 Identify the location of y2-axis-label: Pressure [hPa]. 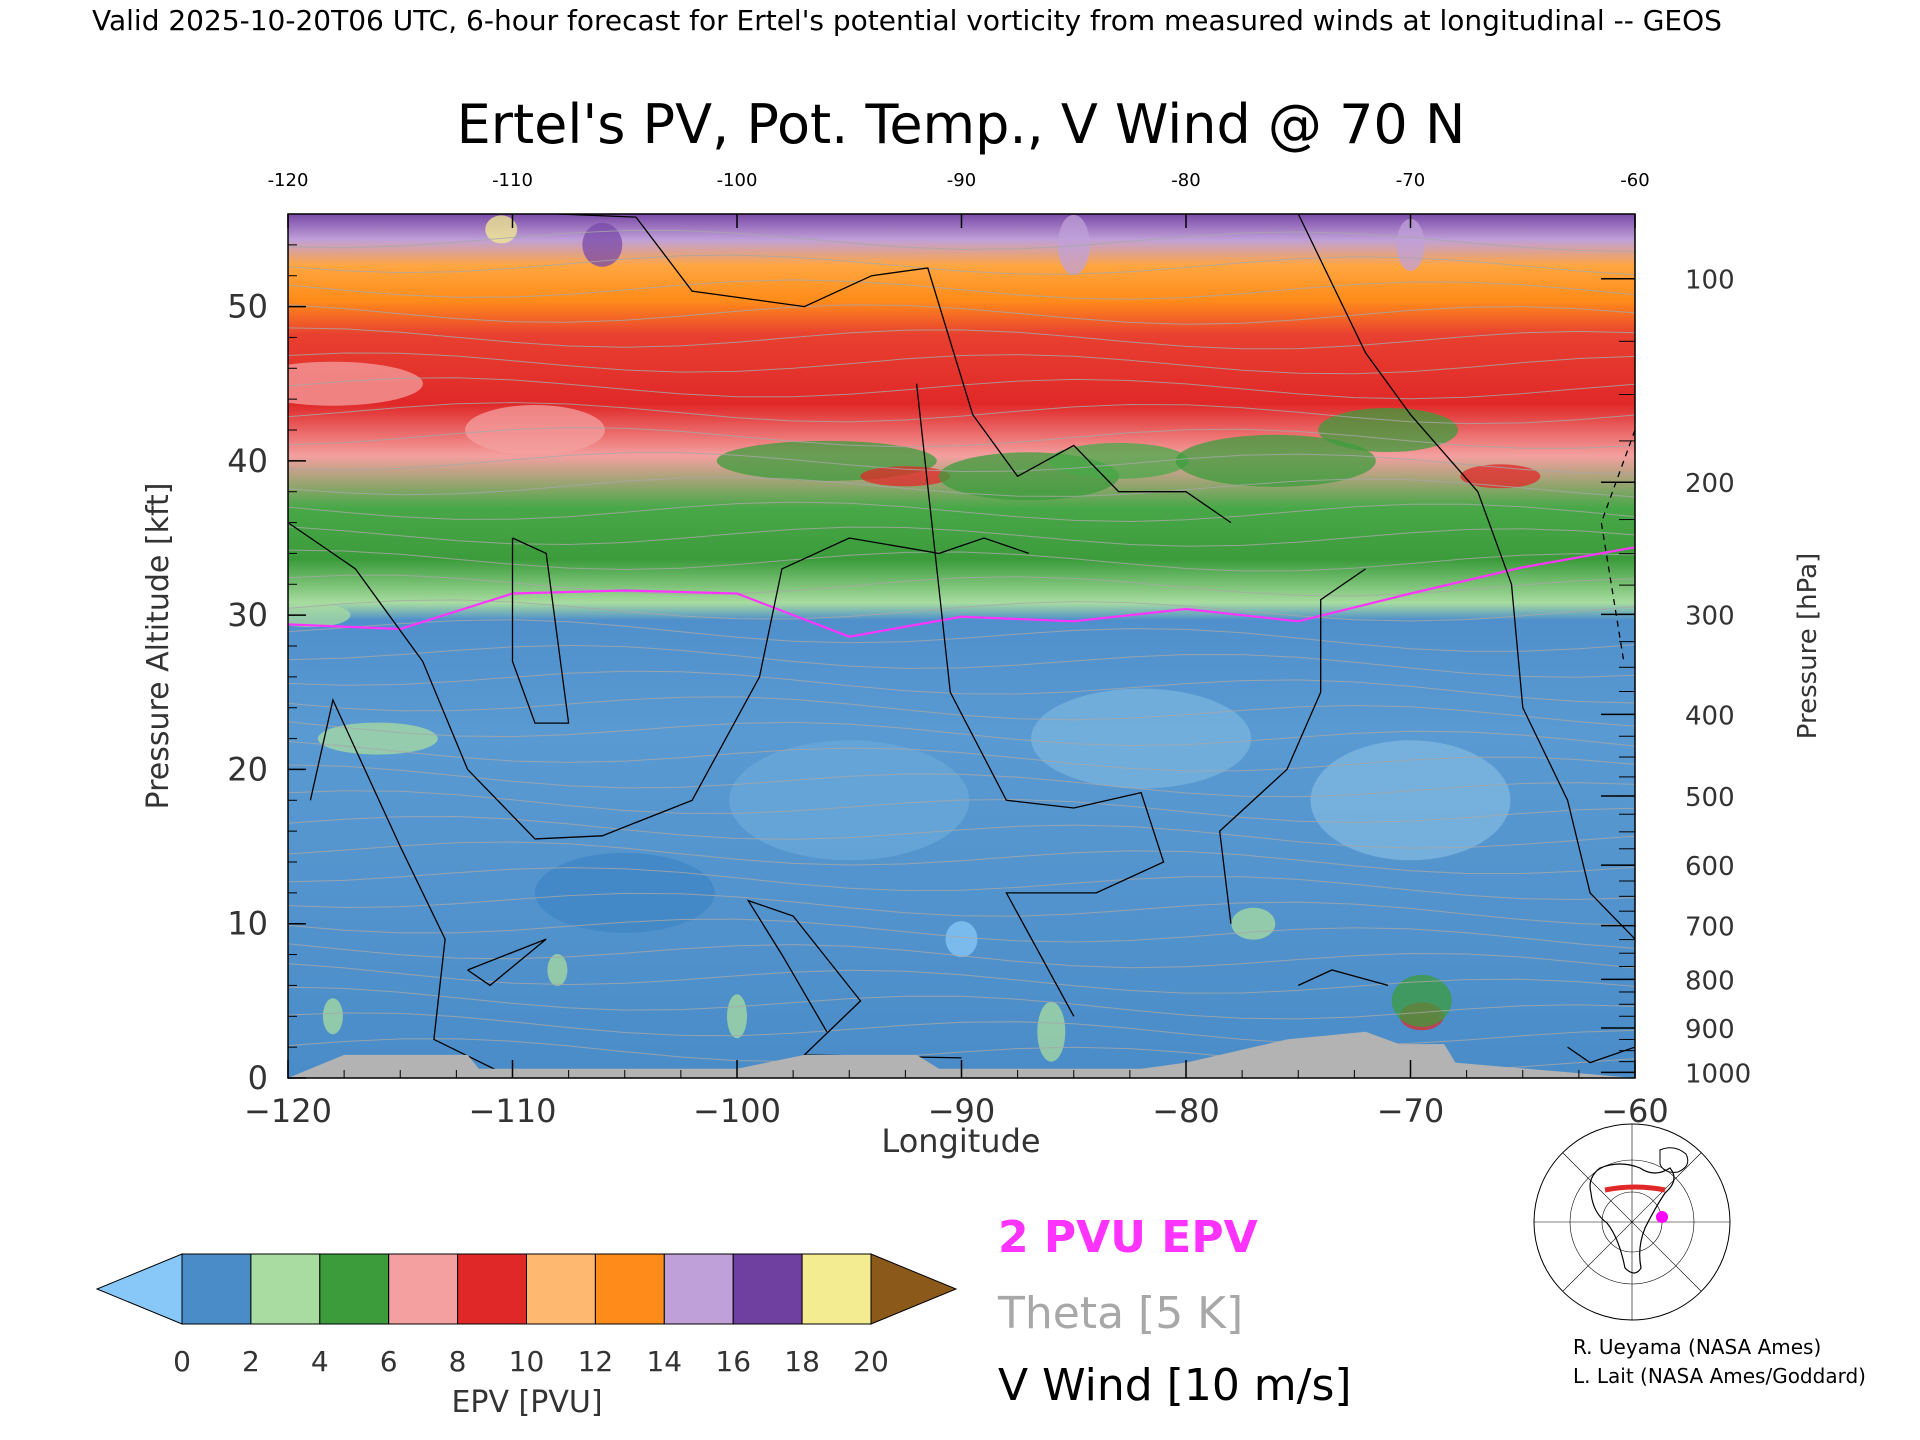
(1808, 646).